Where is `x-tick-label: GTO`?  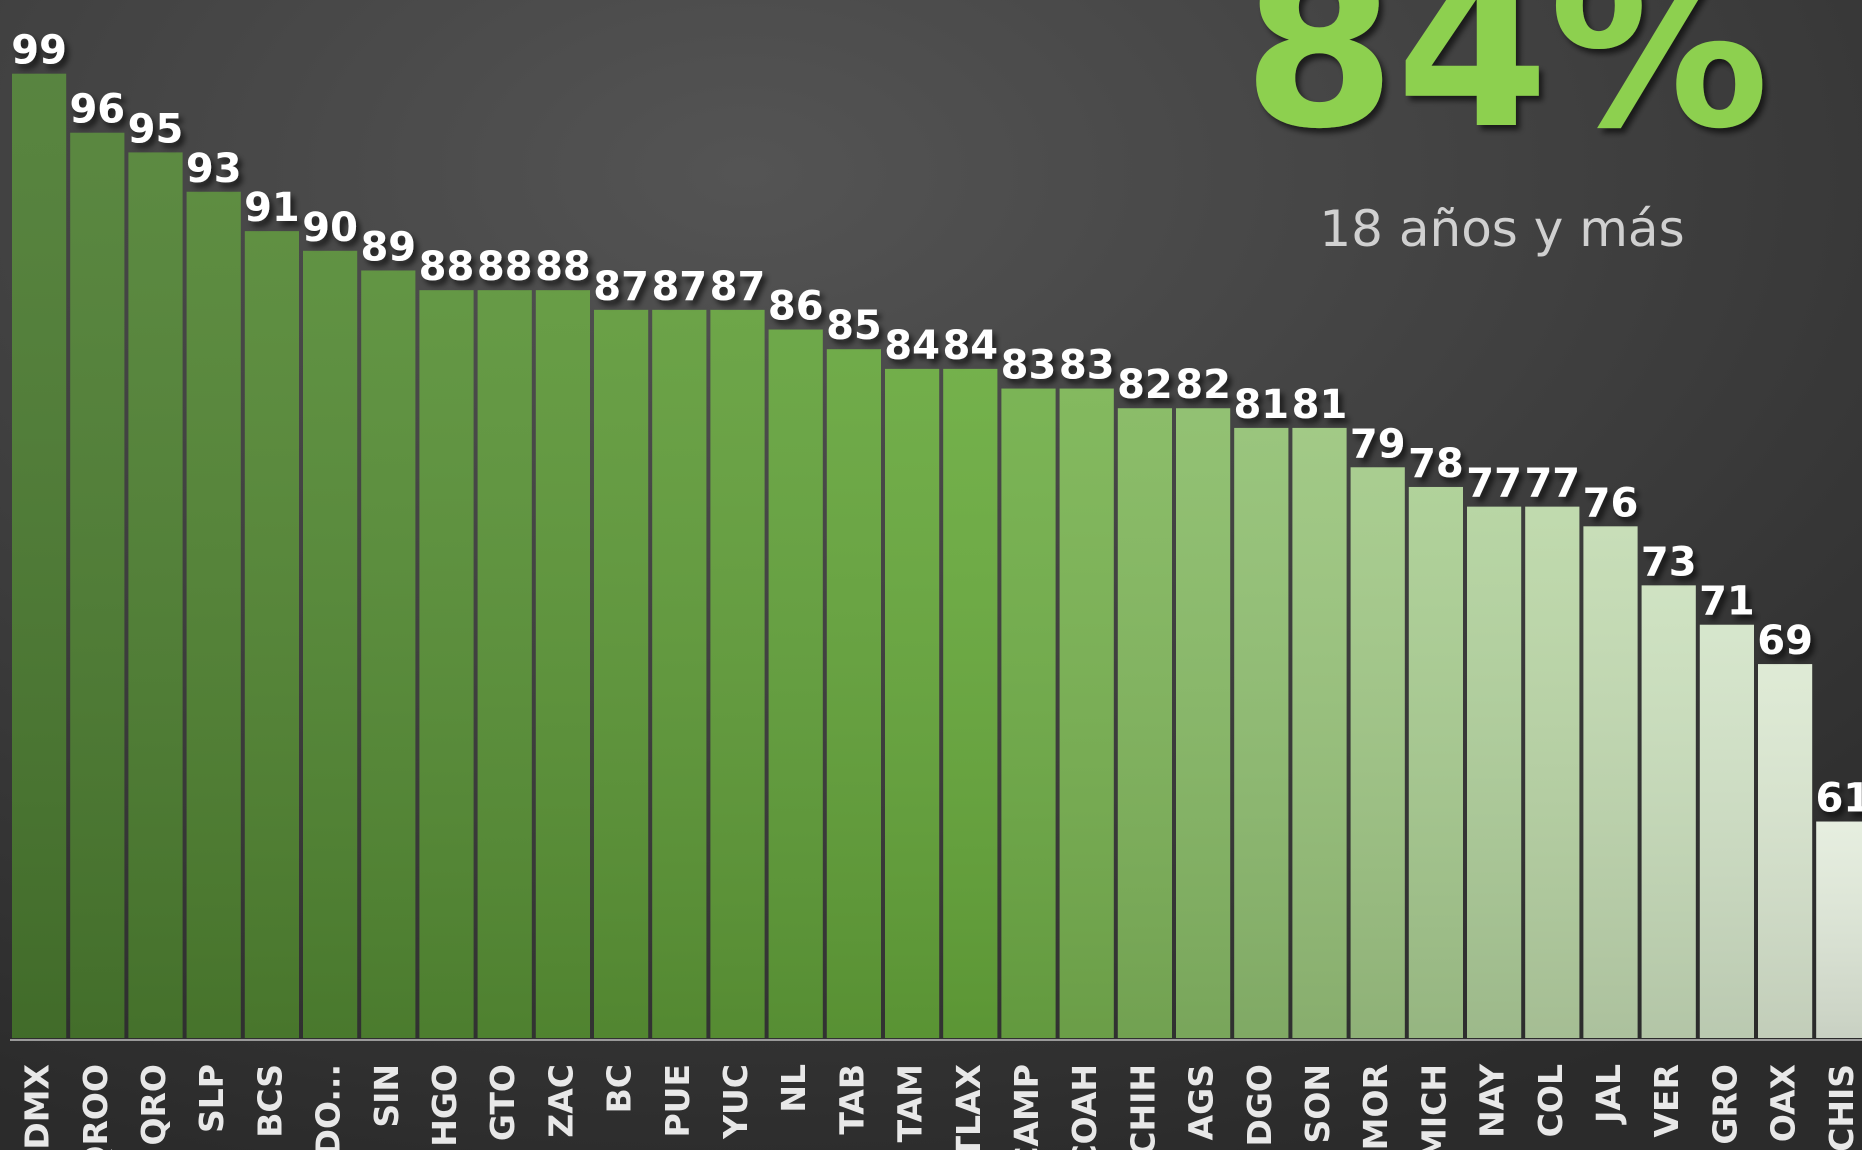 x-tick-label: GTO is located at coordinates (502, 1102).